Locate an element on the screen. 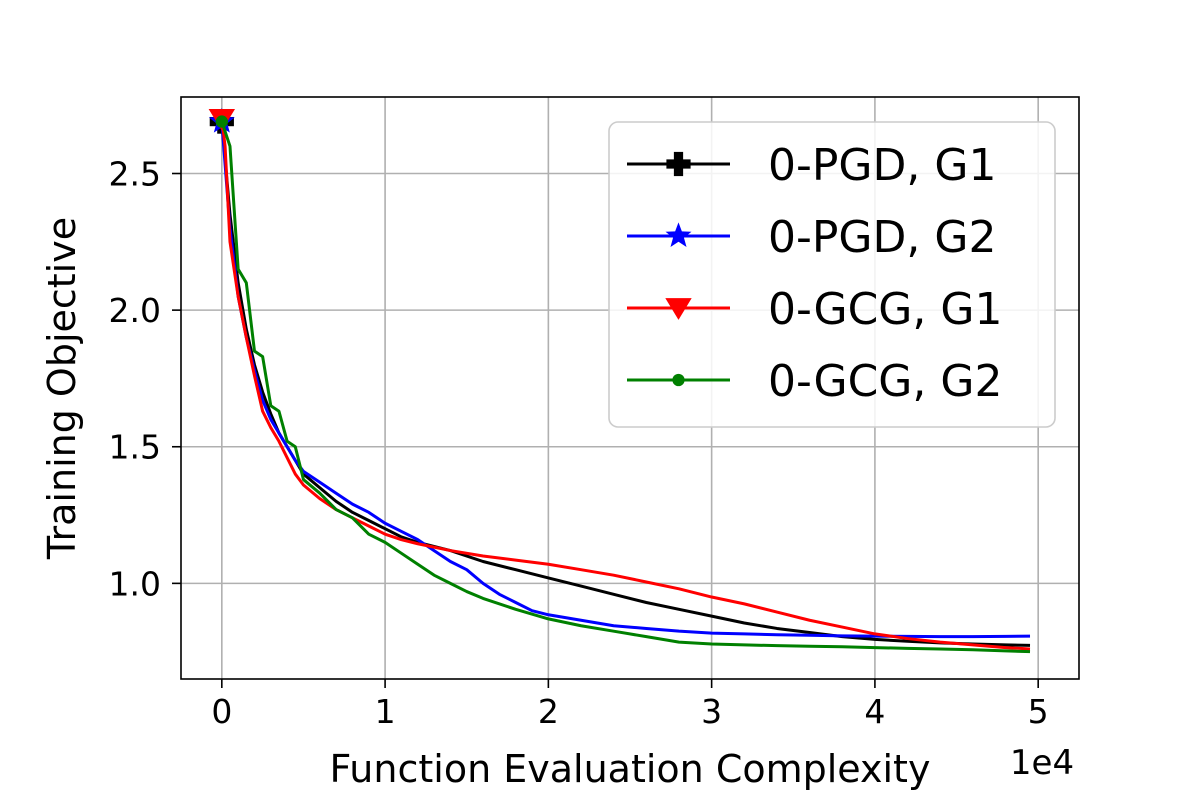  x-tick-label: 4 is located at coordinates (874, 711).